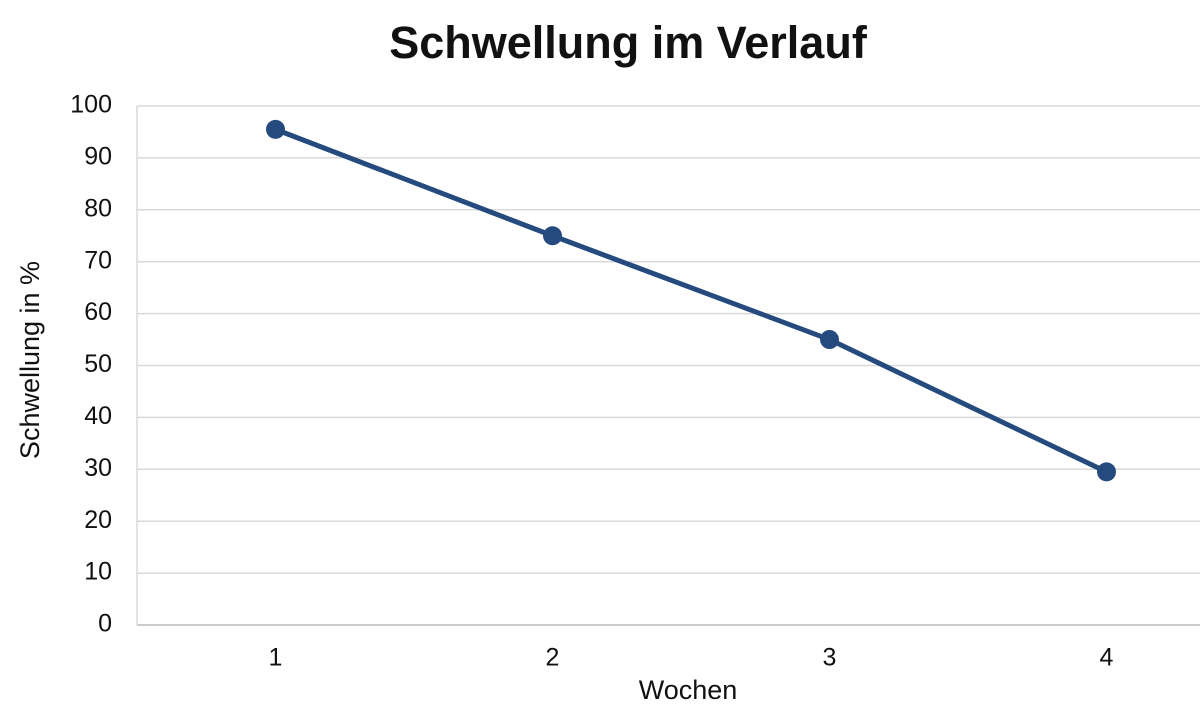  I want to click on x-tick-label: 4, so click(1107, 658).